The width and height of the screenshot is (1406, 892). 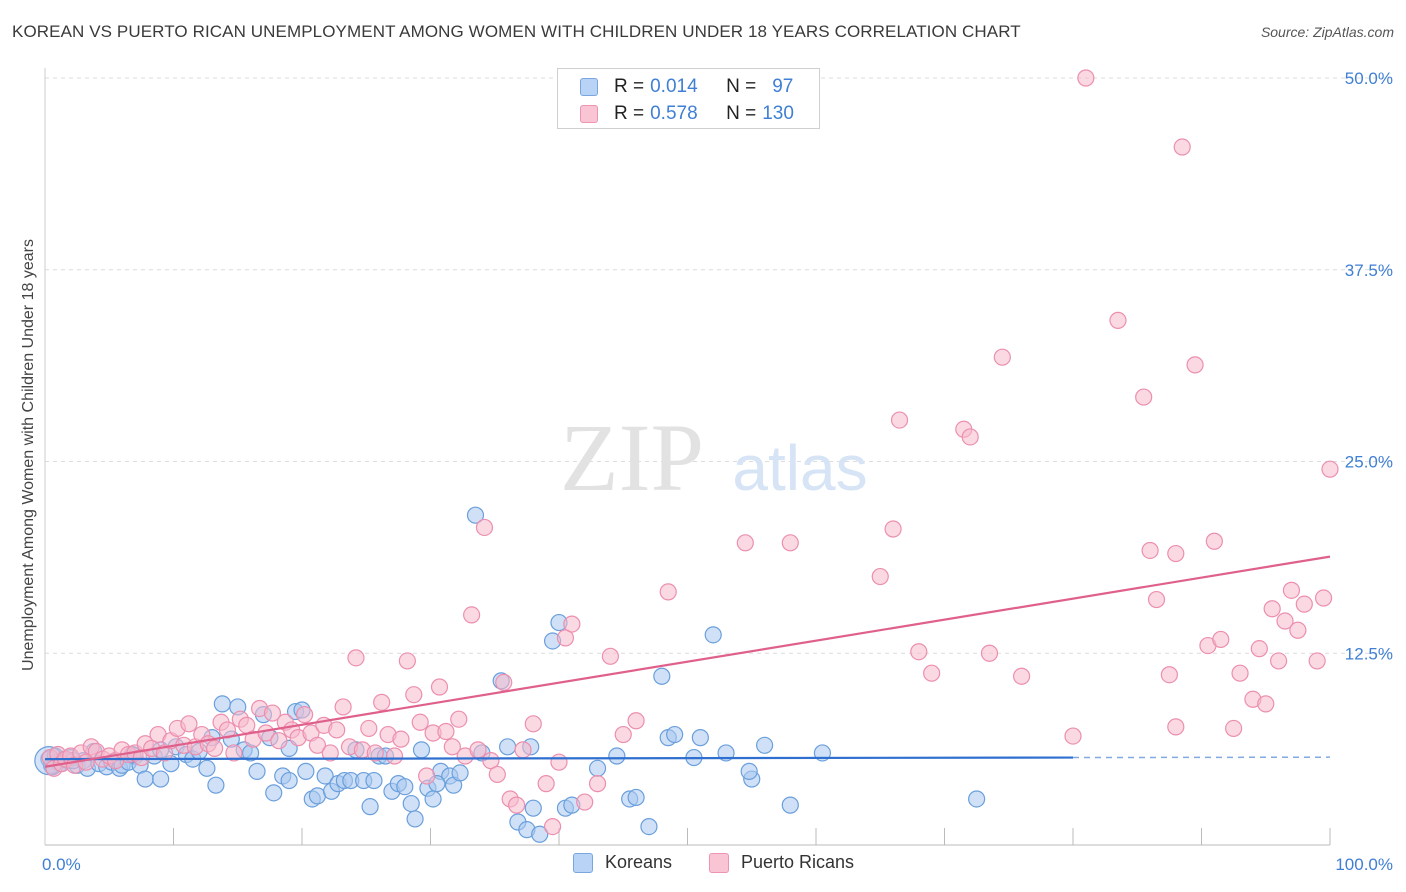 What do you see at coordinates (778, 113) in the screenshot?
I see `legend-n-value: 130` at bounding box center [778, 113].